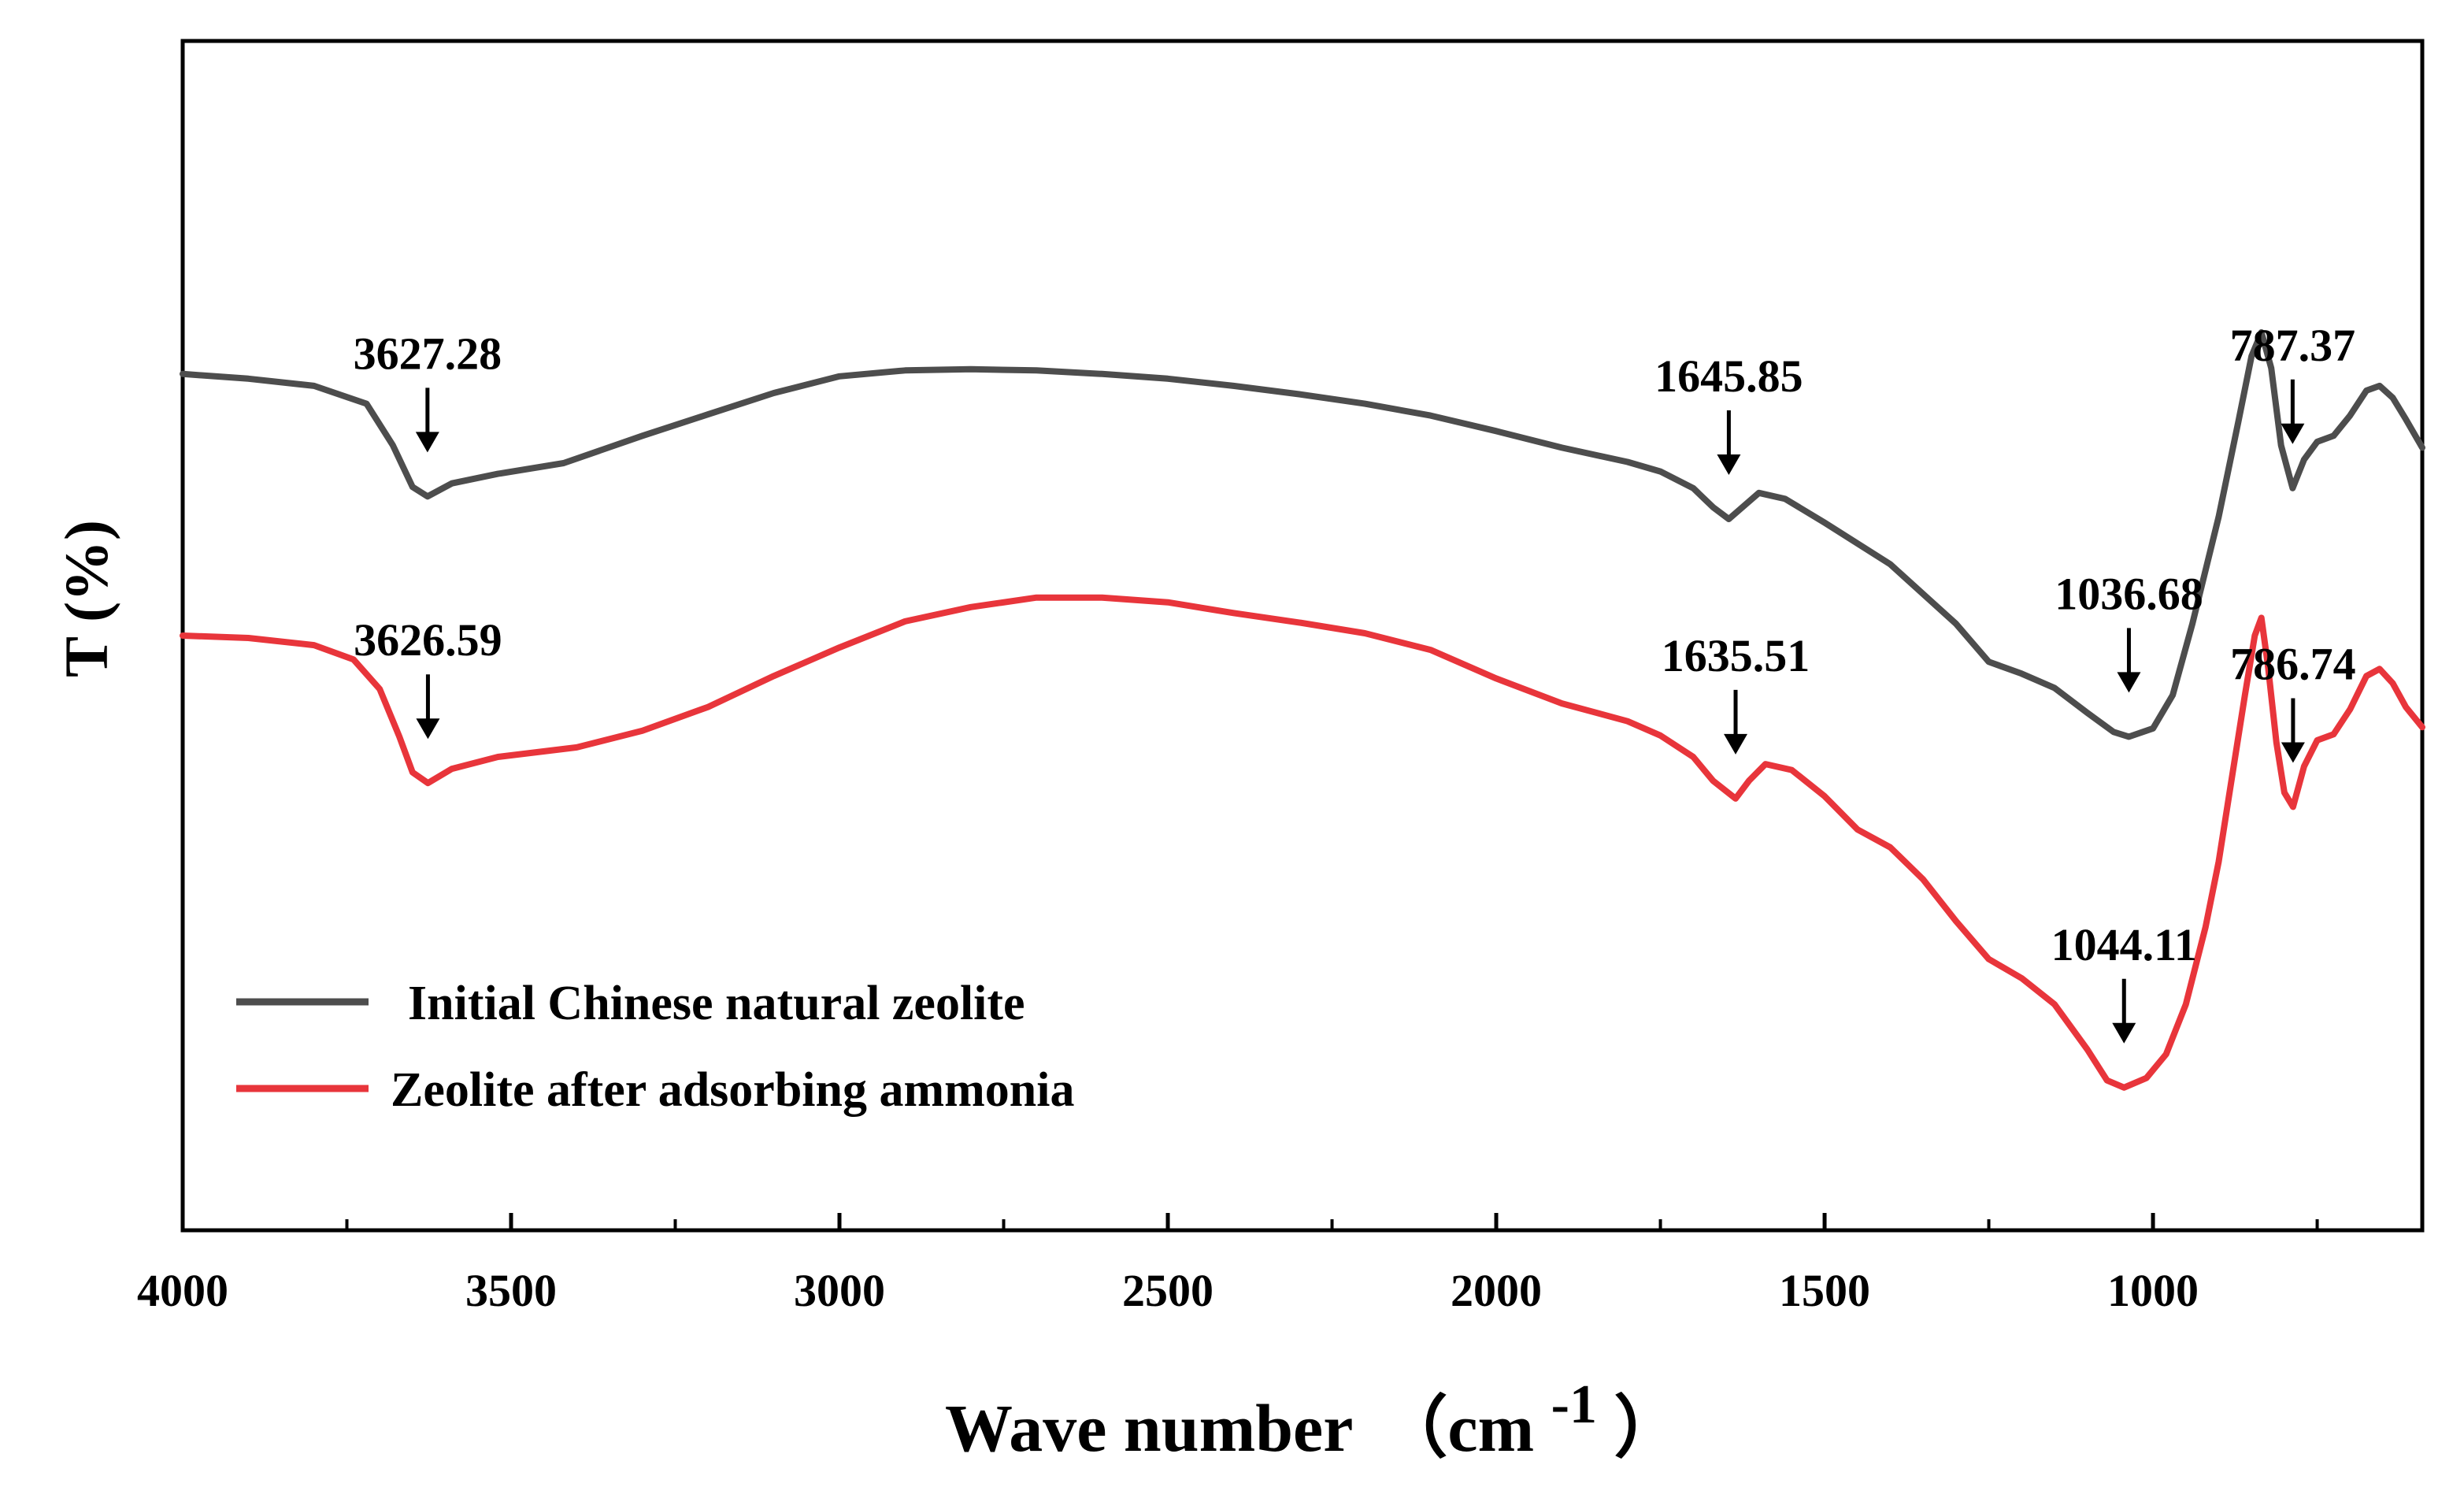  Describe the element at coordinates (1647, 1428) in the screenshot. I see `x-axis-title-unit-close: ）` at that location.